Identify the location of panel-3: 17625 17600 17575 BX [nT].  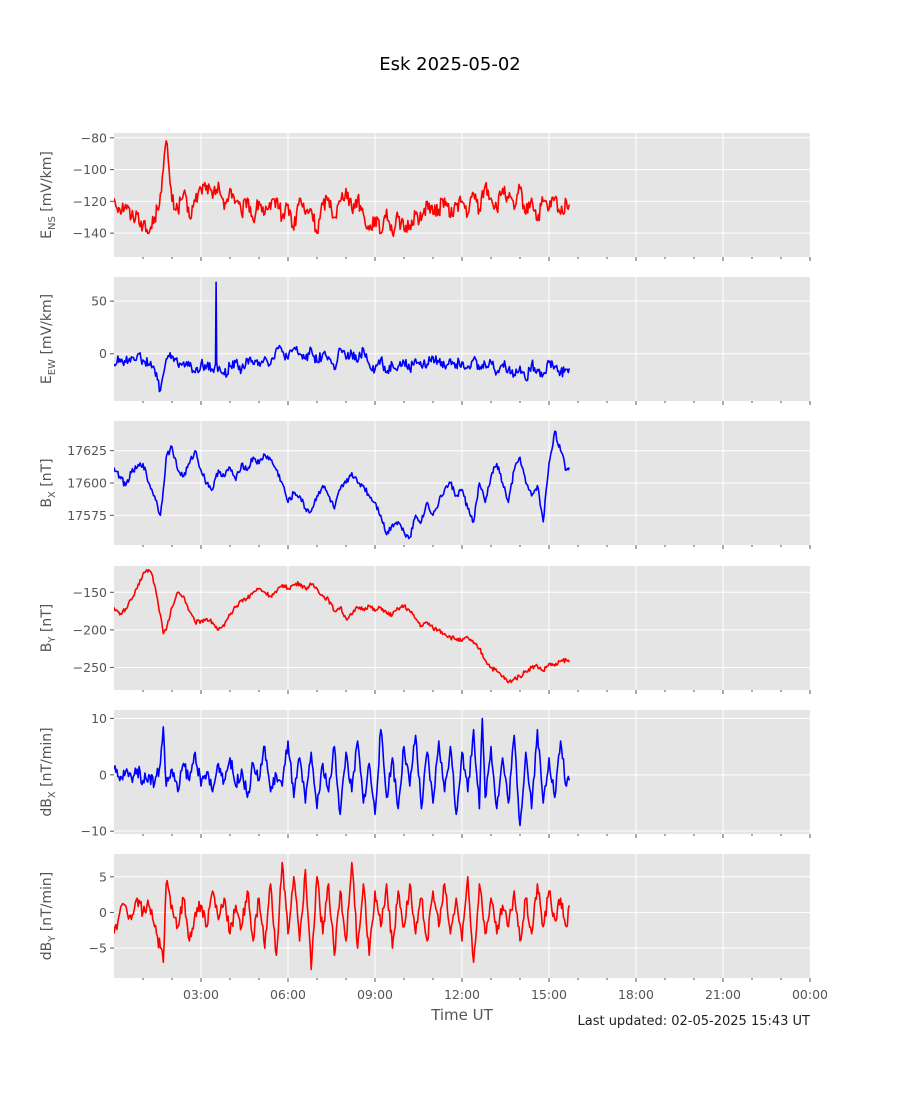
(425, 485).